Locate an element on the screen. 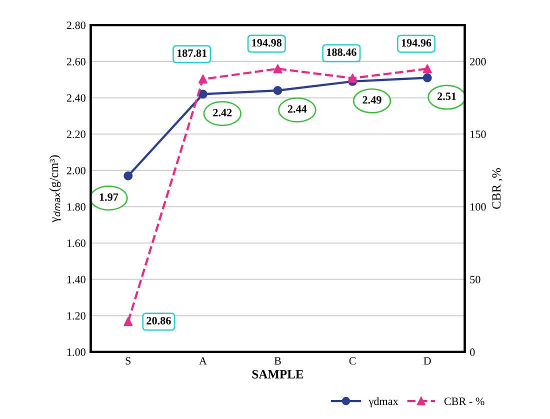  data-label: 2.44 is located at coordinates (297, 109).